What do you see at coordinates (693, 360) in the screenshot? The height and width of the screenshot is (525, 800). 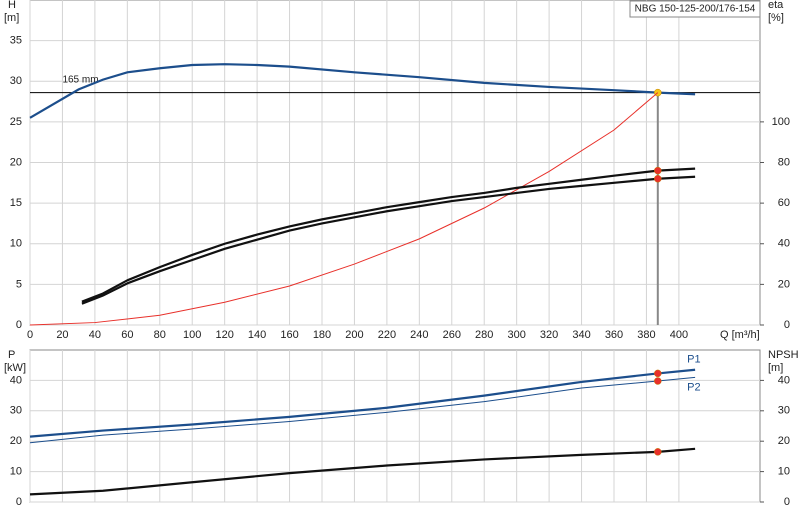 I see `series-label: P1` at bounding box center [693, 360].